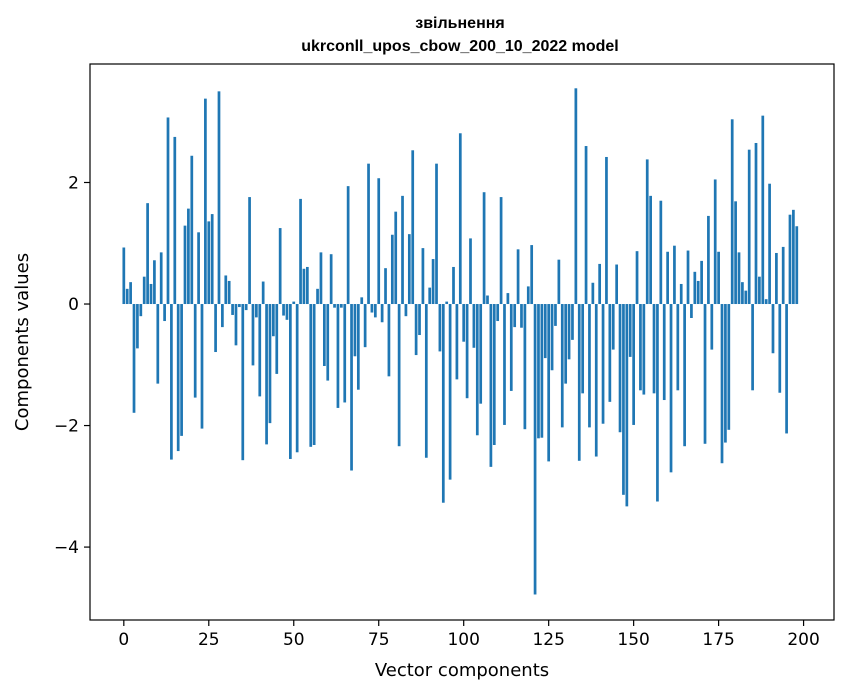 This screenshot has width=847, height=696. I want to click on x-tick-label: 100, so click(463, 640).